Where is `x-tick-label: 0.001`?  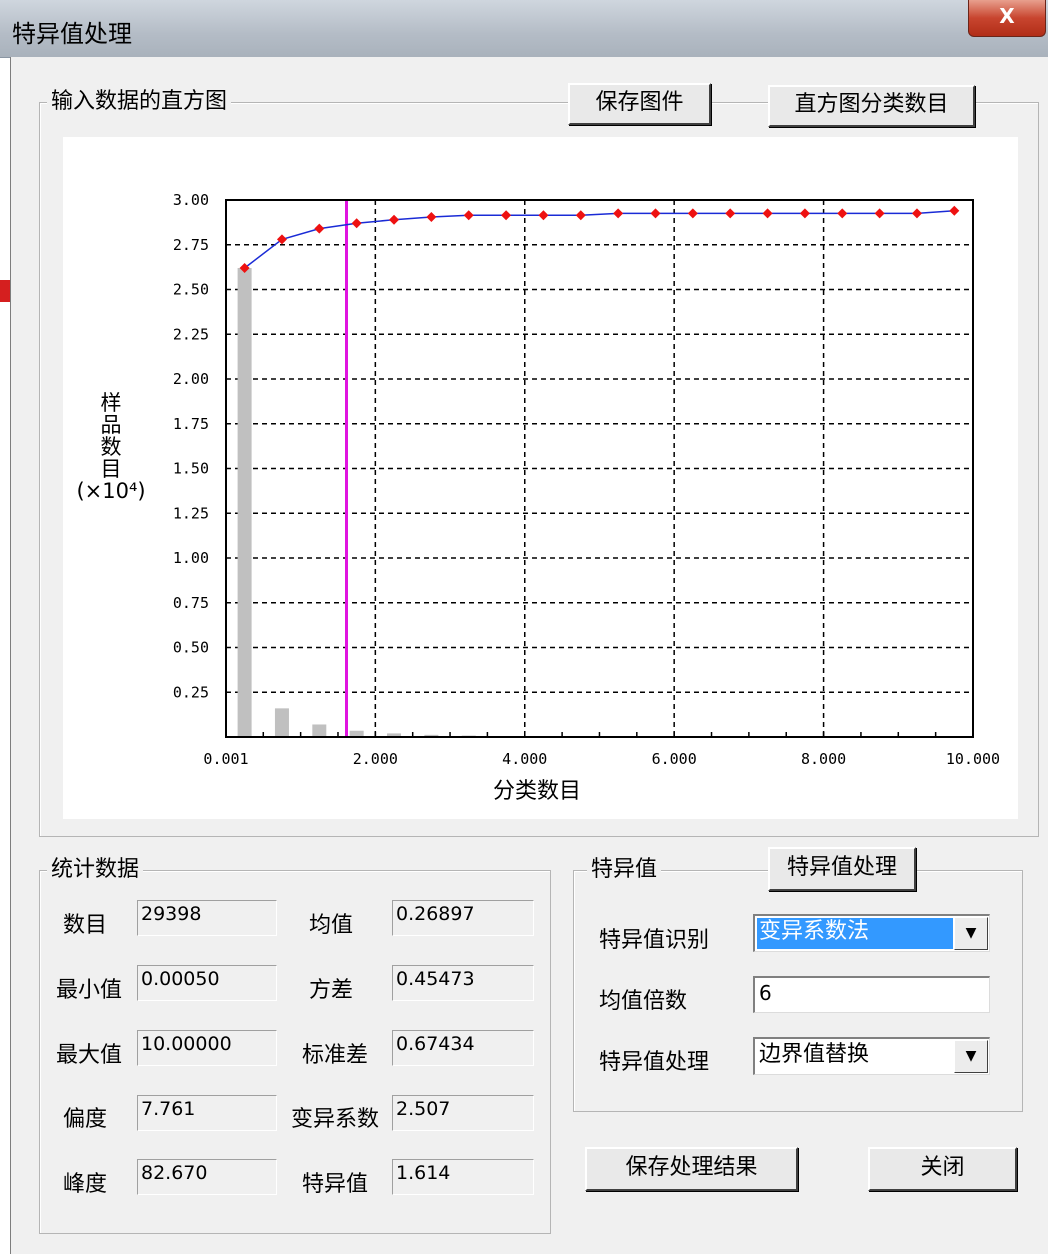
x-tick-label: 0.001 is located at coordinates (225, 759).